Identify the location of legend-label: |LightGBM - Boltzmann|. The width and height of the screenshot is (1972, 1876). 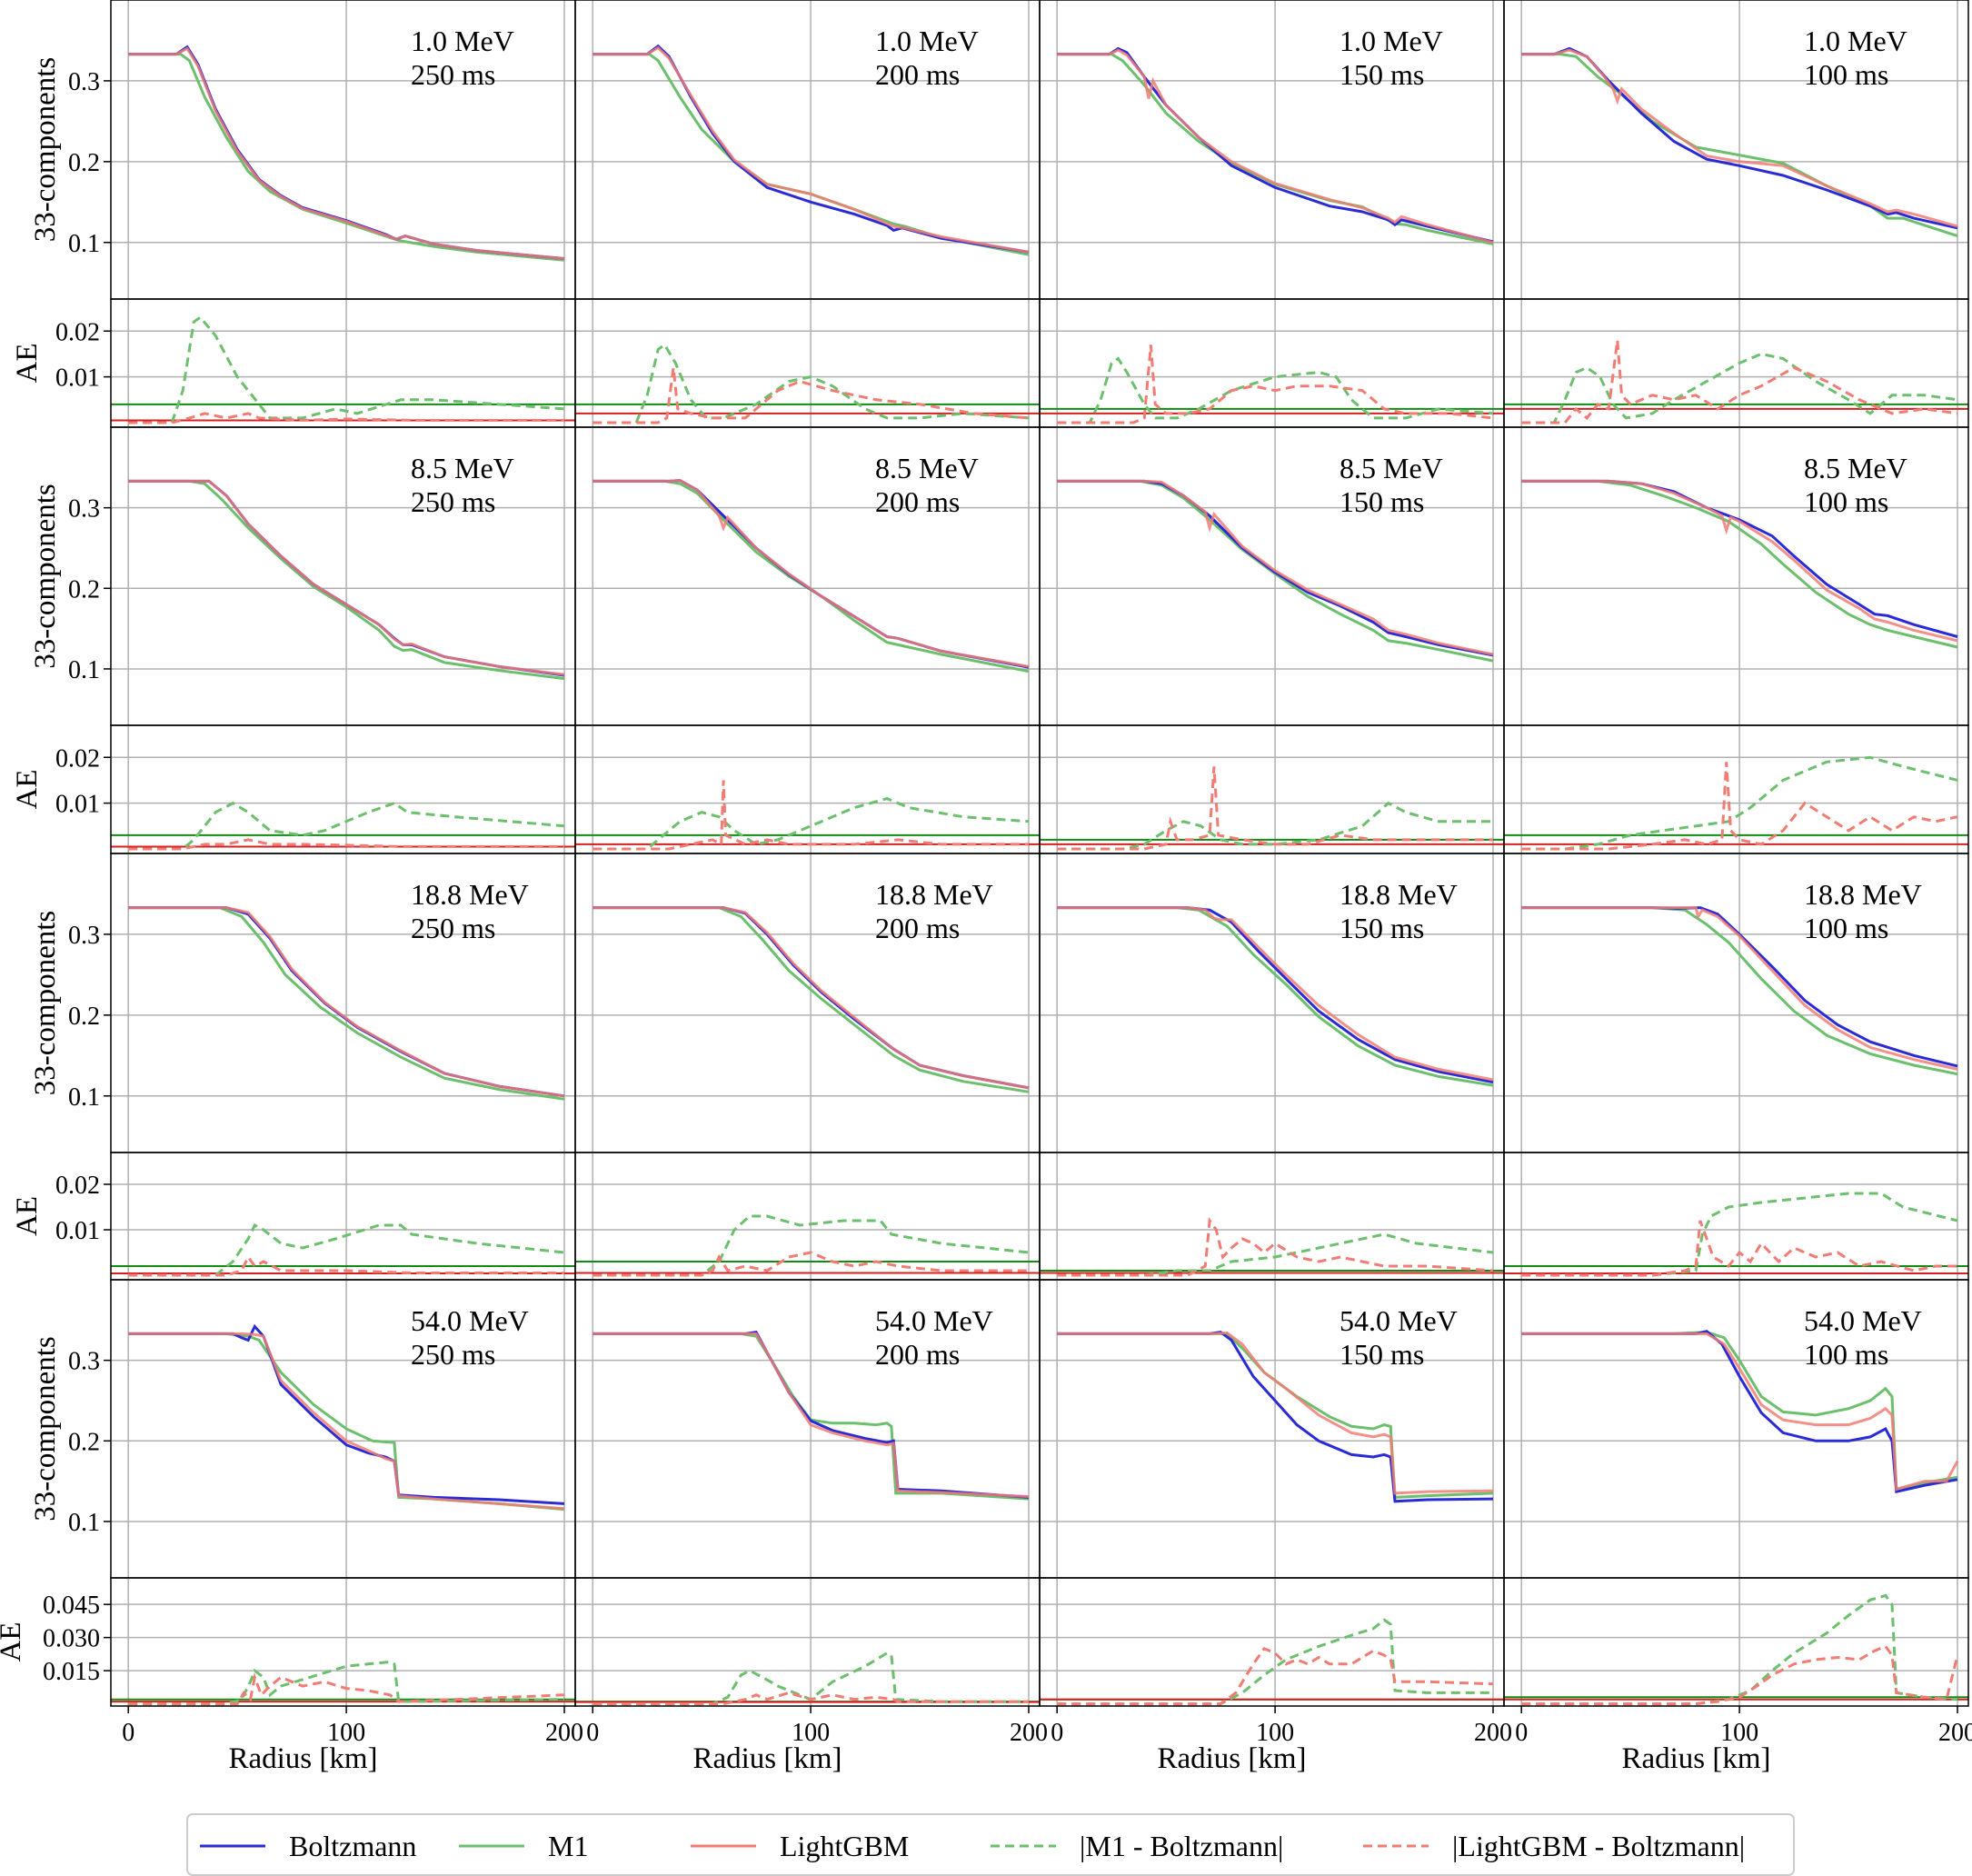
(1598, 1846).